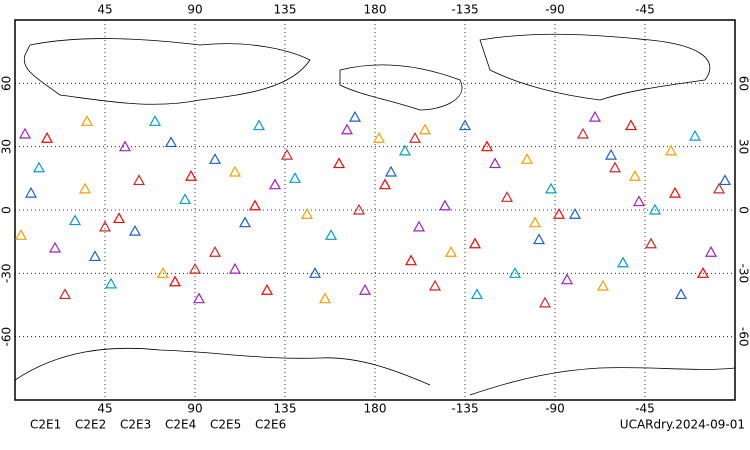  I want to click on legend-entry: C2E2, so click(90, 425).